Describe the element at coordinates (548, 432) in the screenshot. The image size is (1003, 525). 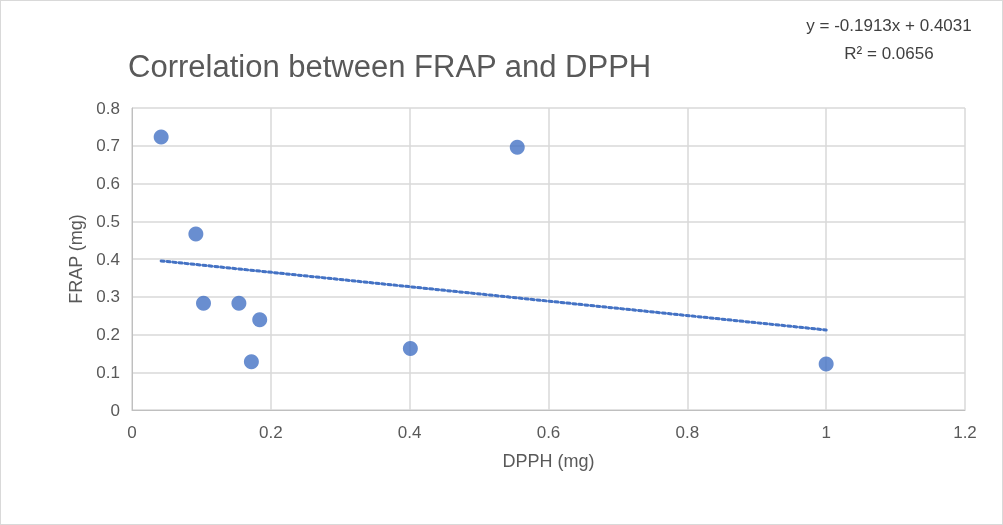
I see `x-tick-label: 0.6` at that location.